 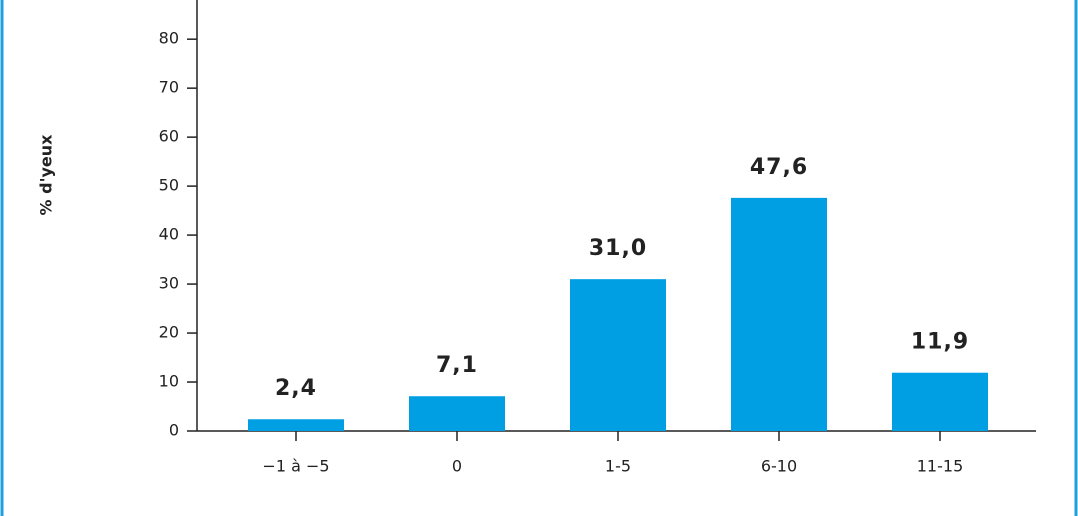 What do you see at coordinates (169, 38) in the screenshot?
I see `y-tick-label: 80` at bounding box center [169, 38].